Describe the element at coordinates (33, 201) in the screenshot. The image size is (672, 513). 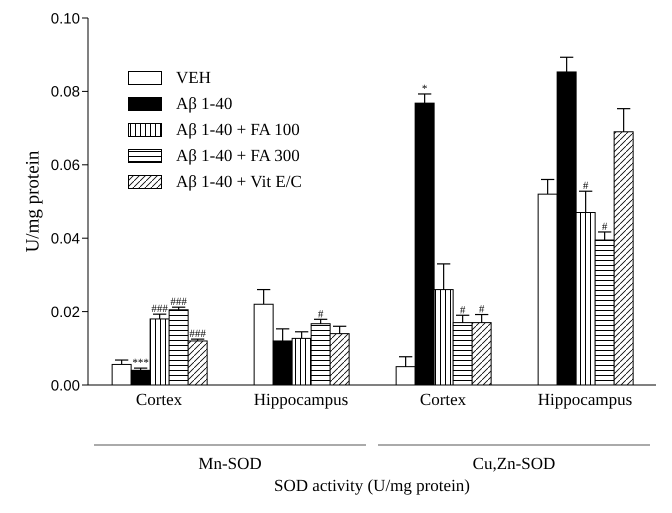
I see `y-axis-title: U/mg protein` at that location.